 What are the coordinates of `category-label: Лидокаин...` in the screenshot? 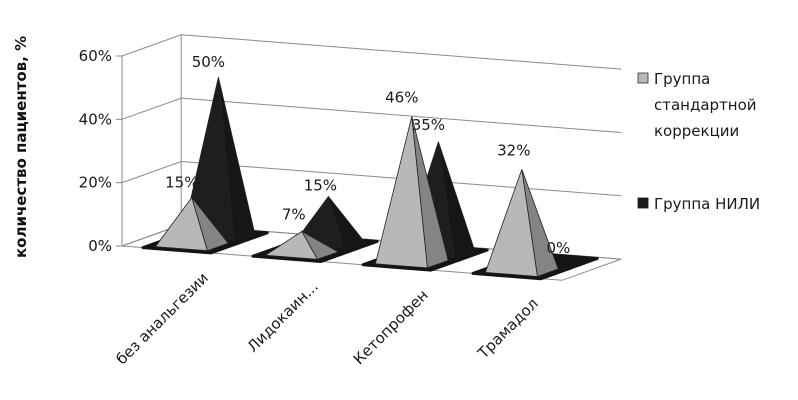 It's located at (283, 317).